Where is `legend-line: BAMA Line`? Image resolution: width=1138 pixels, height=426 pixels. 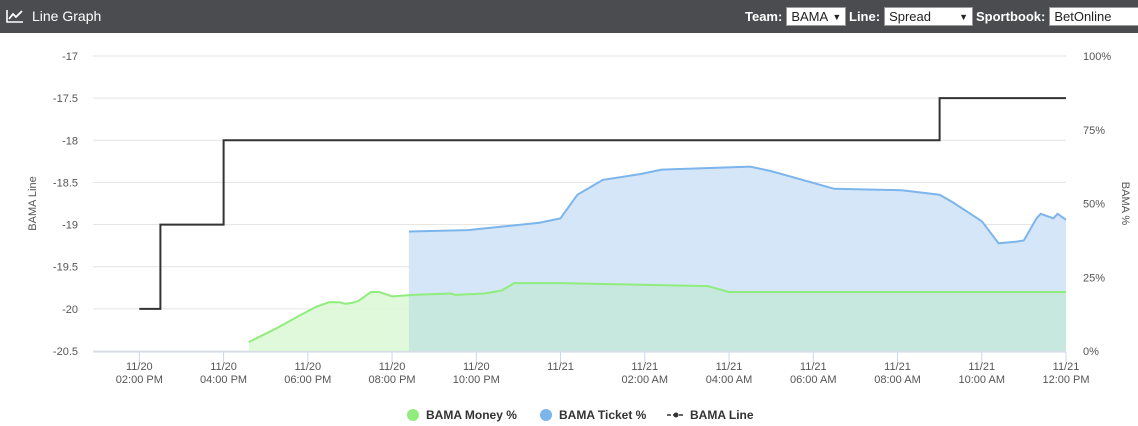
legend-line: BAMA Line is located at coordinates (710, 415).